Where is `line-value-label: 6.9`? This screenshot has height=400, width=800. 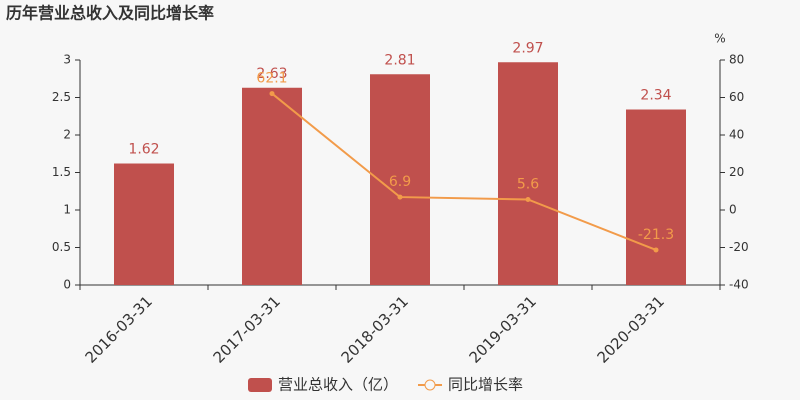 line-value-label: 6.9 is located at coordinates (400, 182).